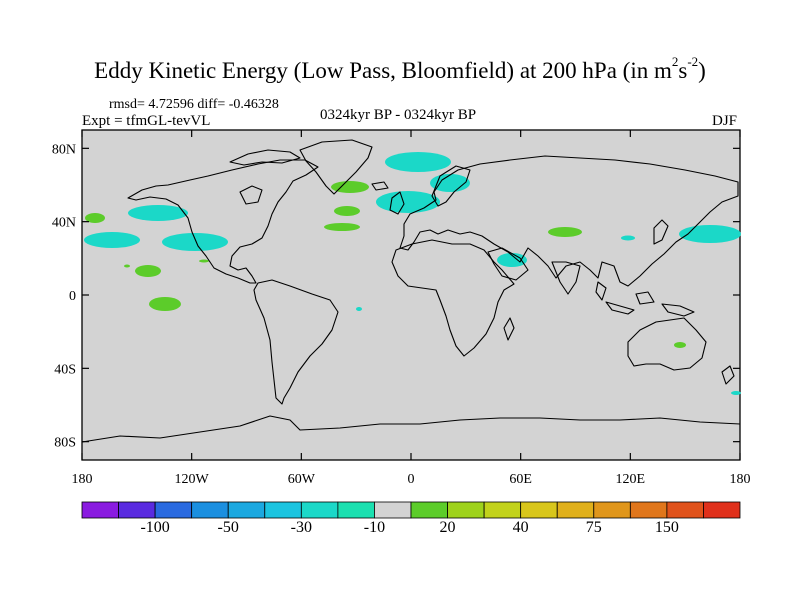 Image resolution: width=800 pixels, height=600 pixels. What do you see at coordinates (661, 232) in the screenshot?
I see `coast-japan` at bounding box center [661, 232].